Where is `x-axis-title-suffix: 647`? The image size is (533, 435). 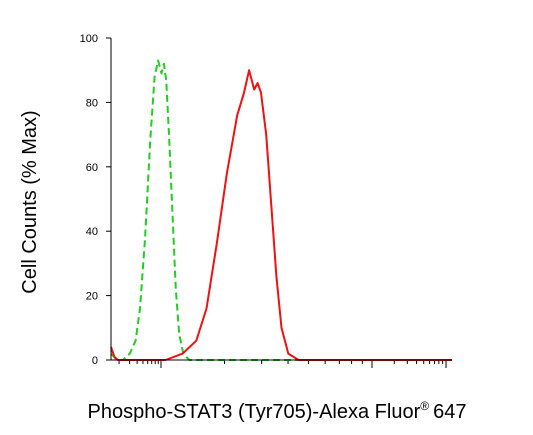
x-axis-title-suffix: 647 is located at coordinates (449, 412).